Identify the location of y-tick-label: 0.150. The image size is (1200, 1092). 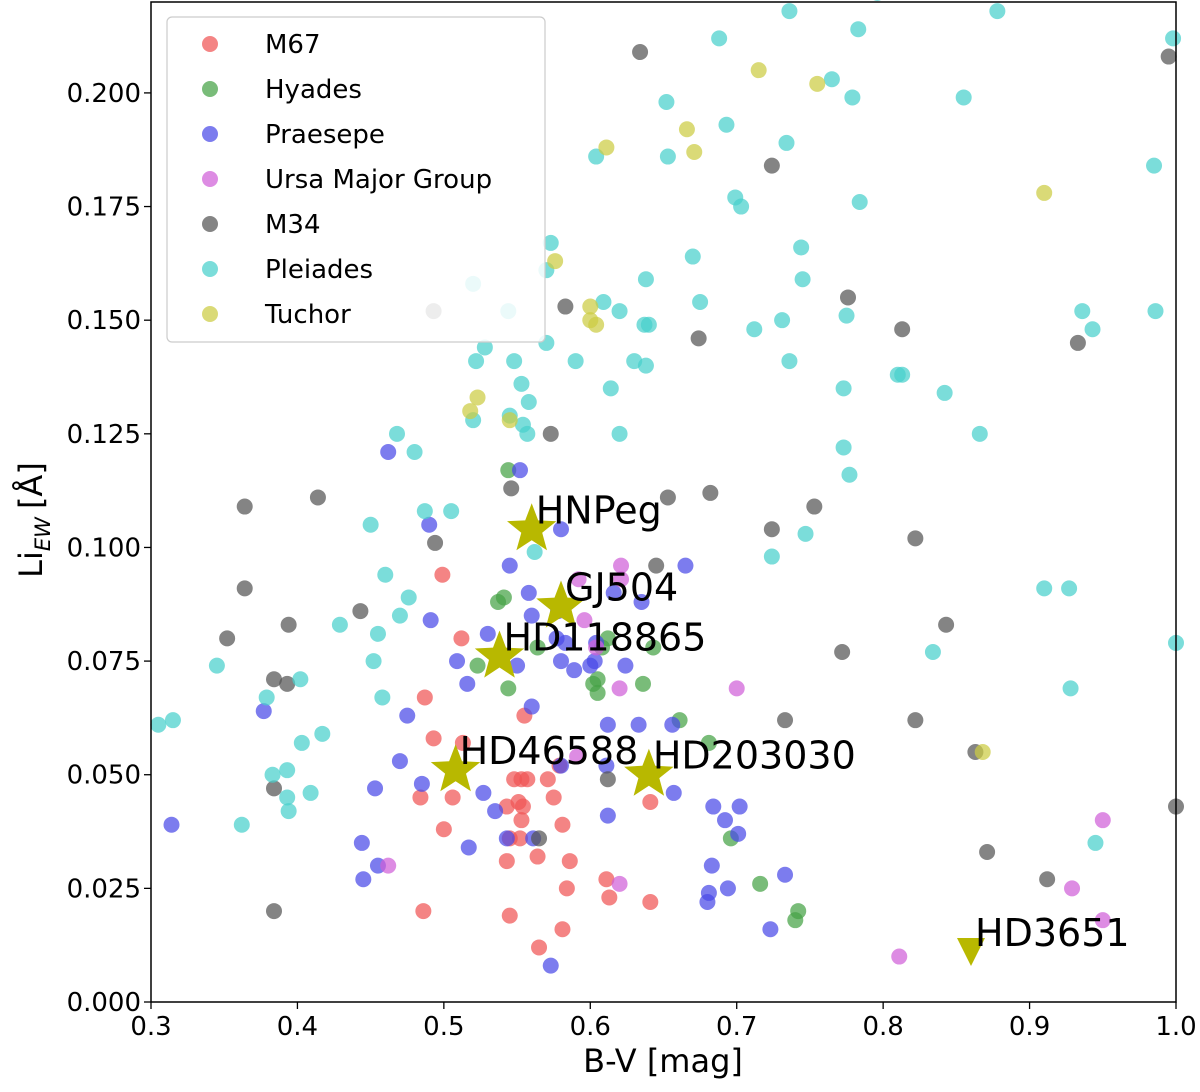
(104, 321).